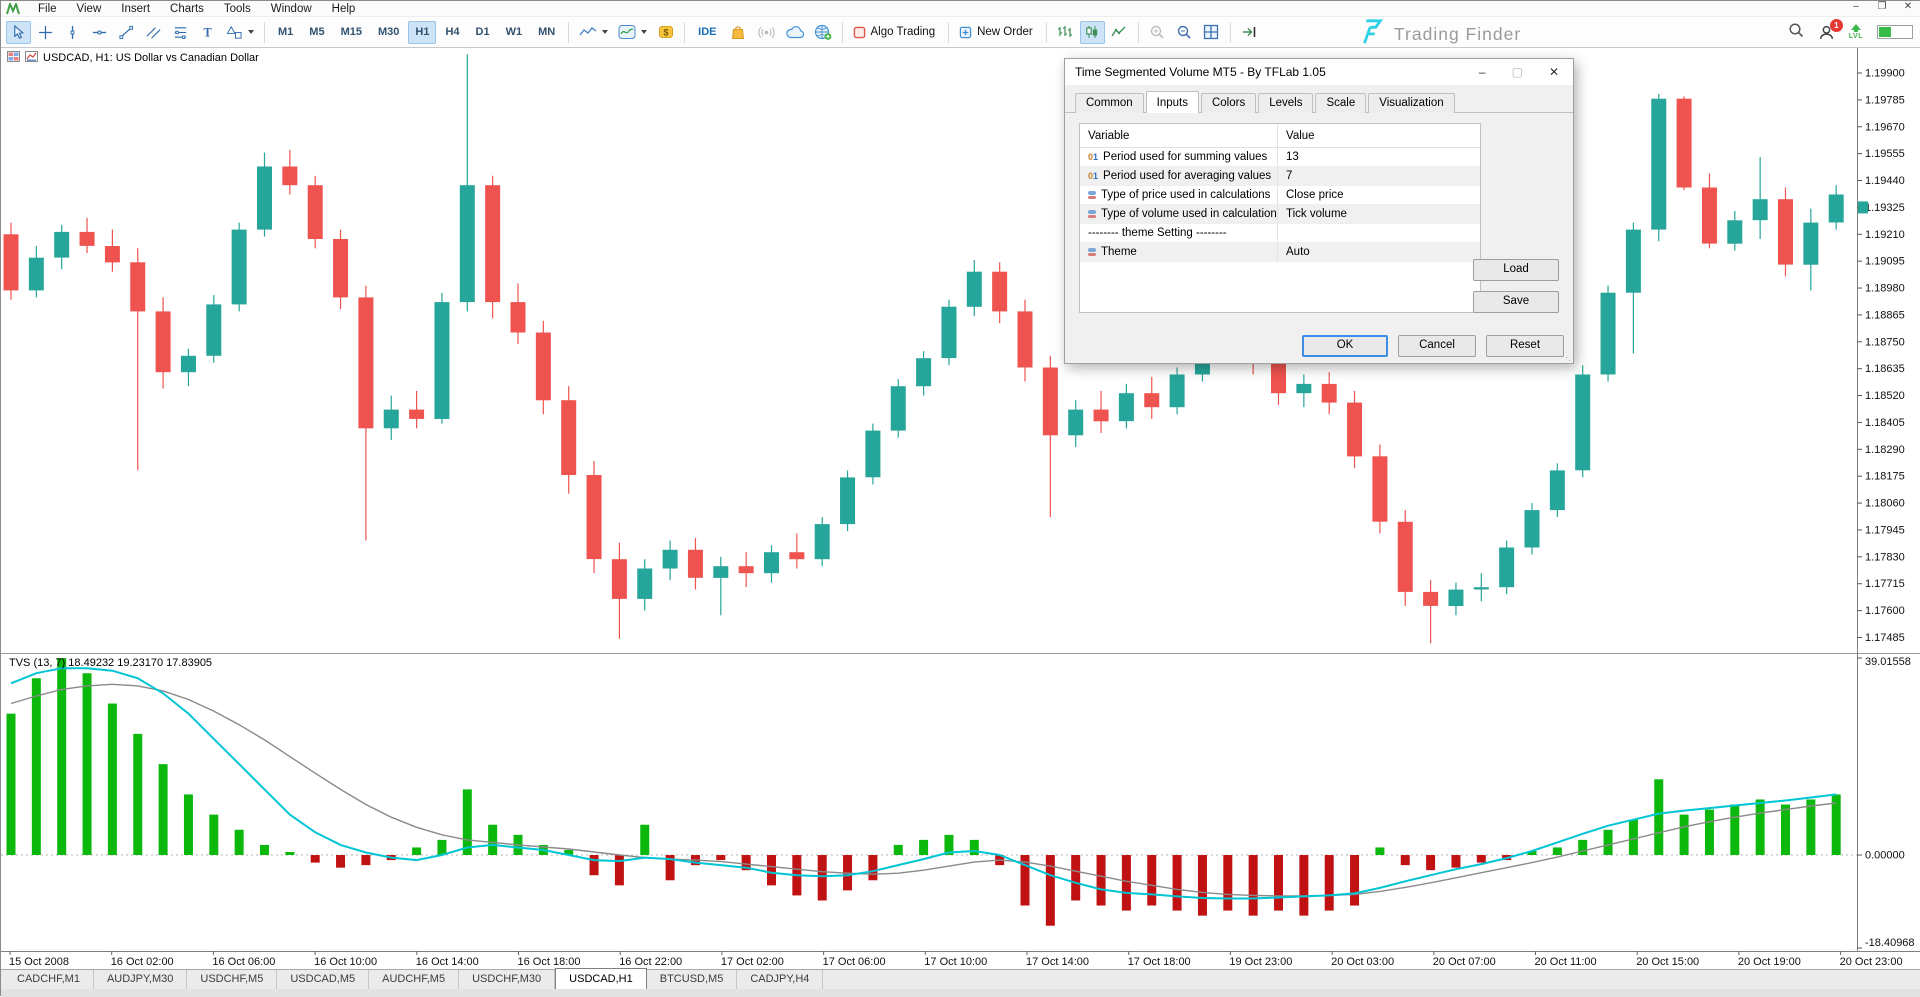 The image size is (1920, 997). Describe the element at coordinates (738, 32) in the screenshot. I see `market-button` at that location.